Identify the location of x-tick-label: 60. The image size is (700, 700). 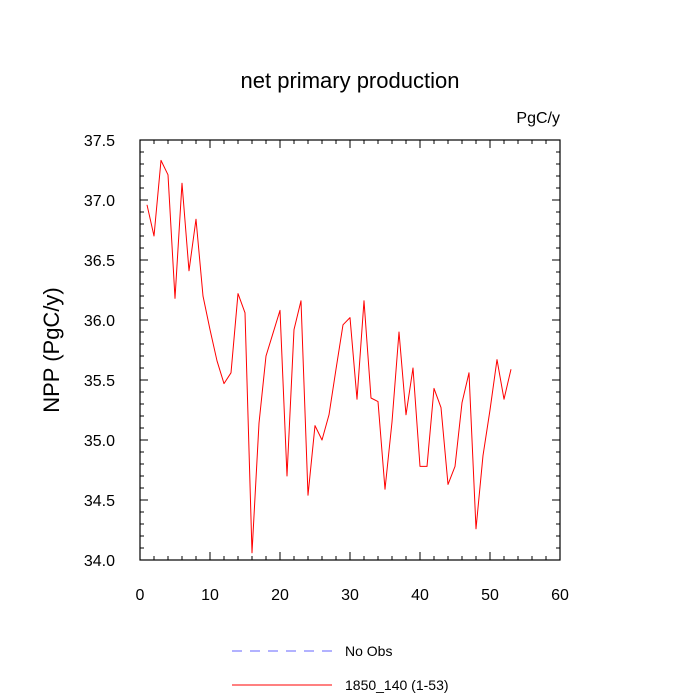
(560, 595).